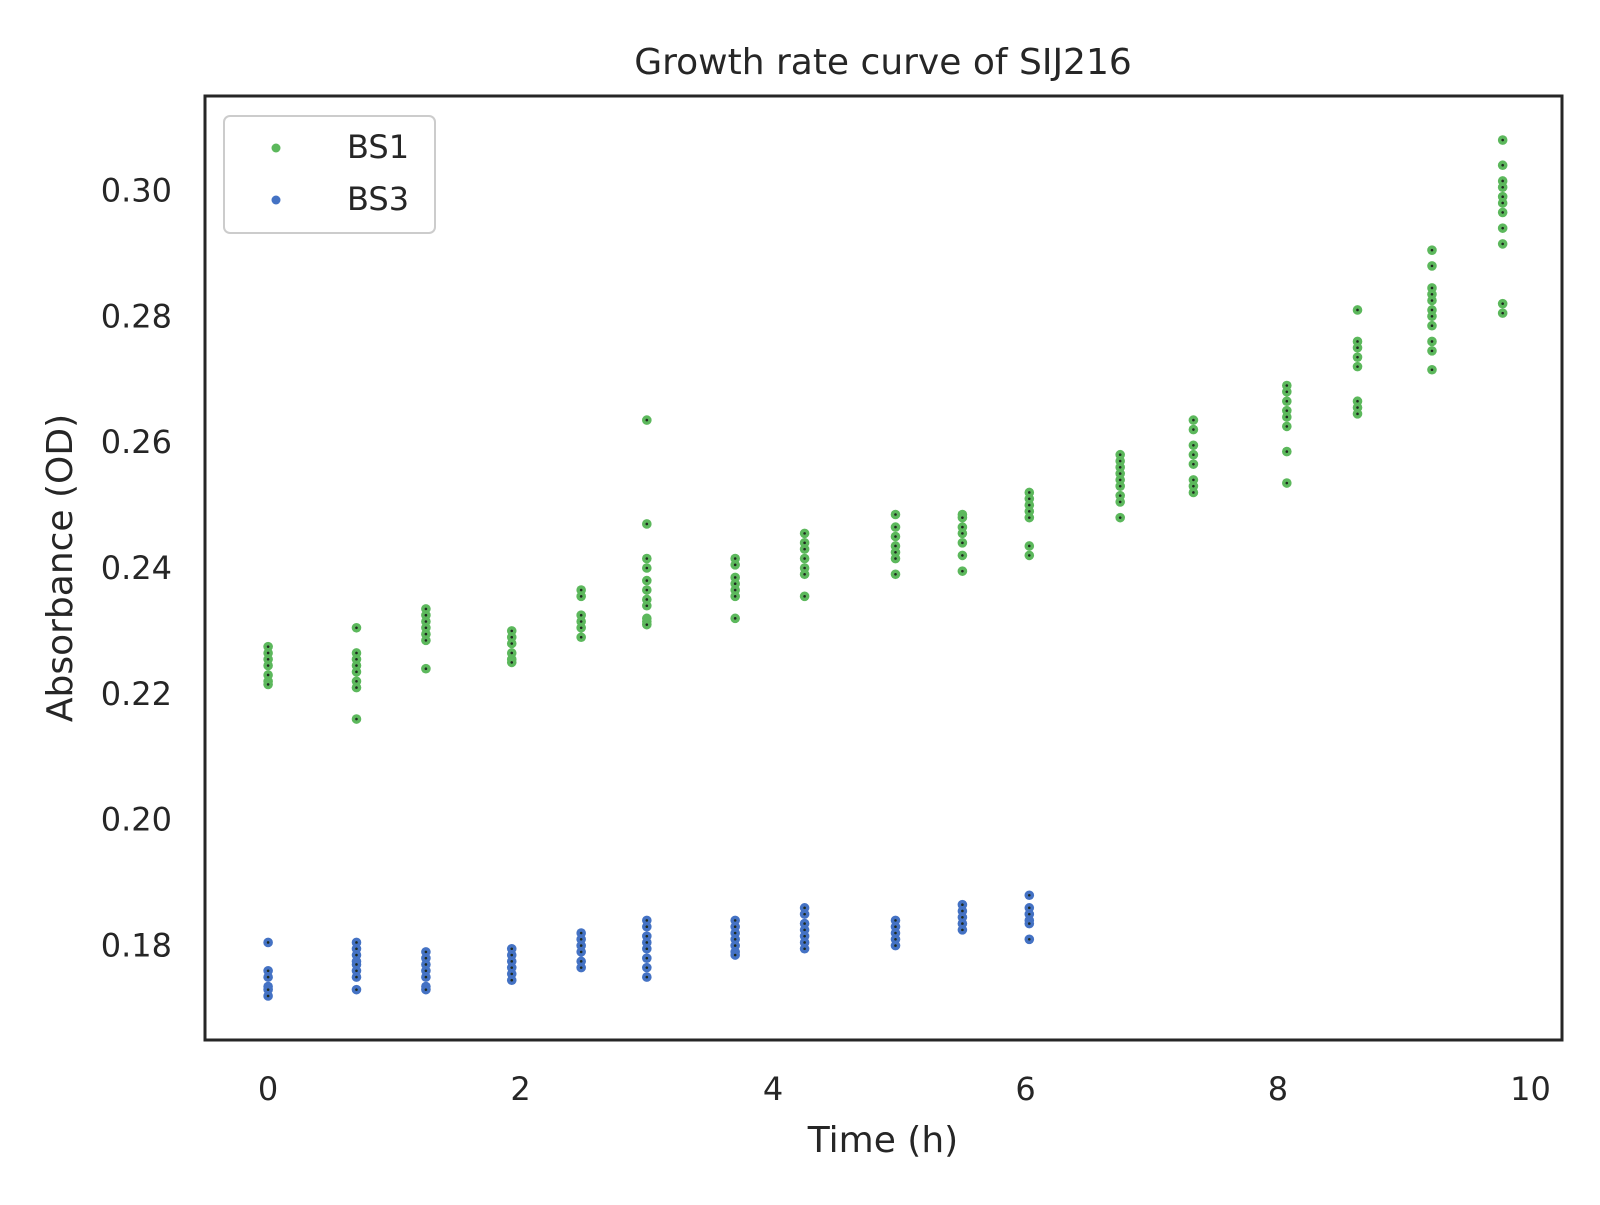 This screenshot has height=1205, width=1600. Describe the element at coordinates (276, 148) in the screenshot. I see `legend-marker-bs1` at that location.